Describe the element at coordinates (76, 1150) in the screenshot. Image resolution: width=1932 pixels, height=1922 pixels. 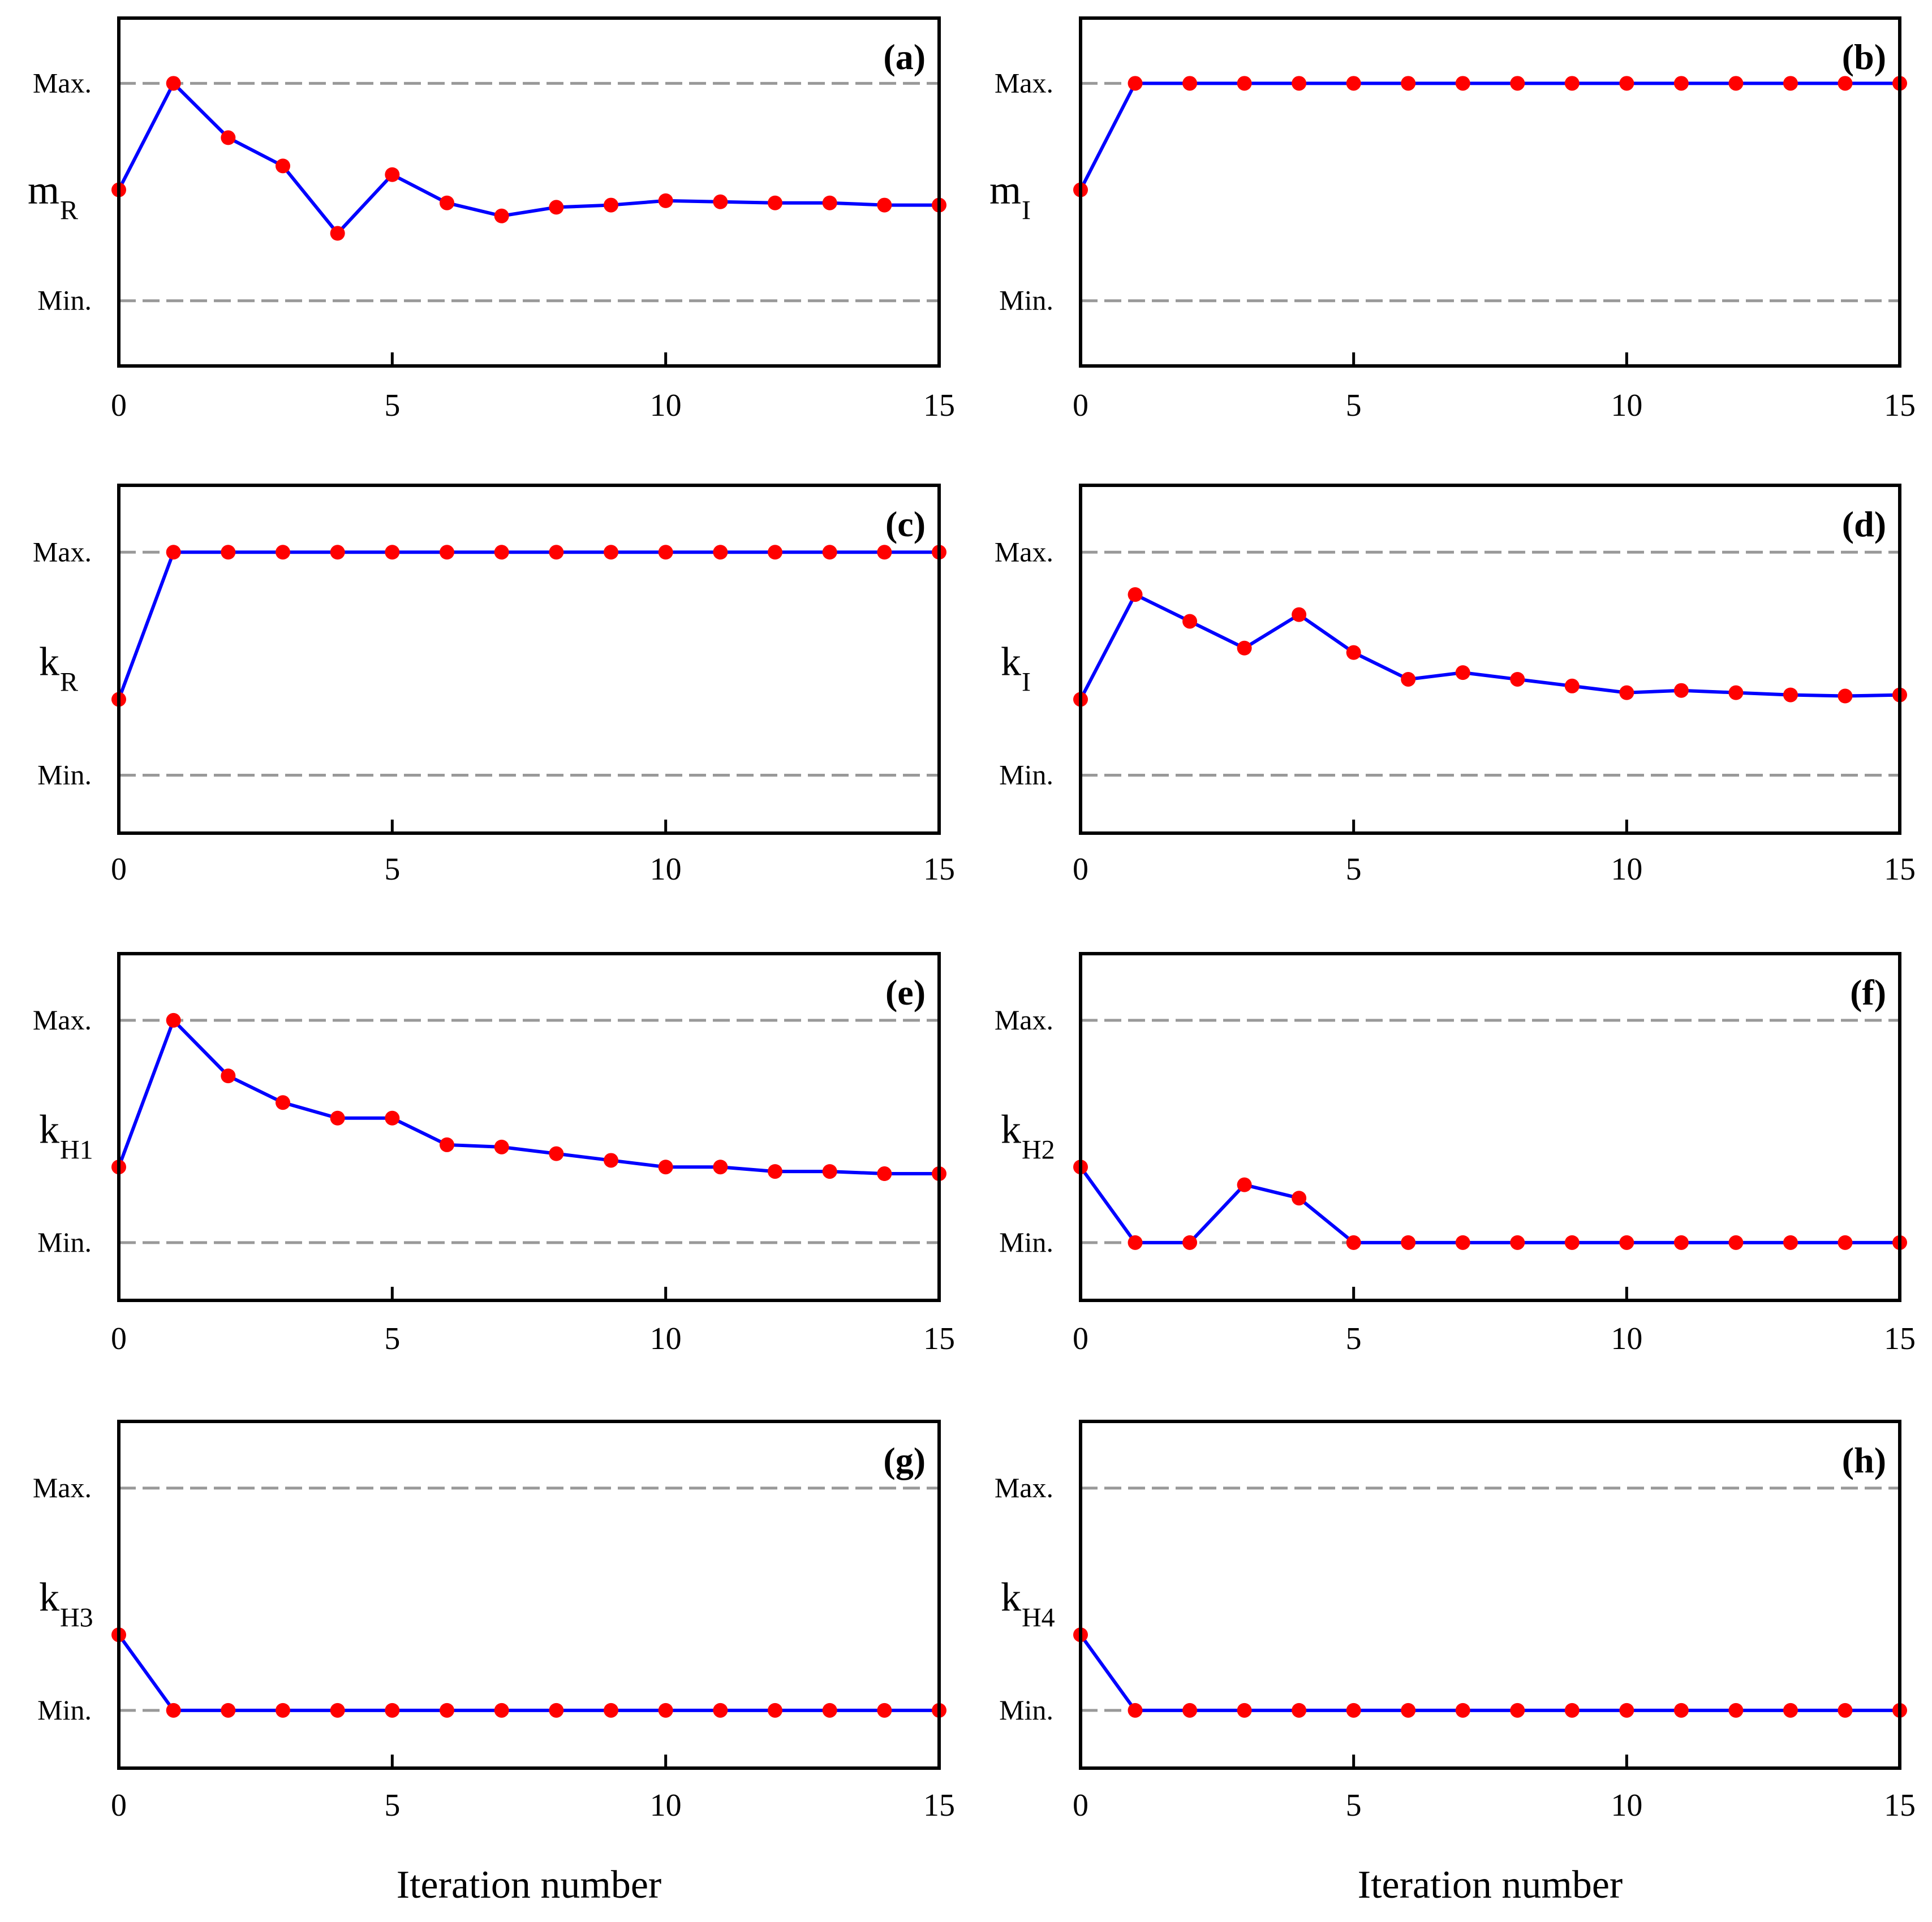
I see `ylabel-subscript: H1` at that location.